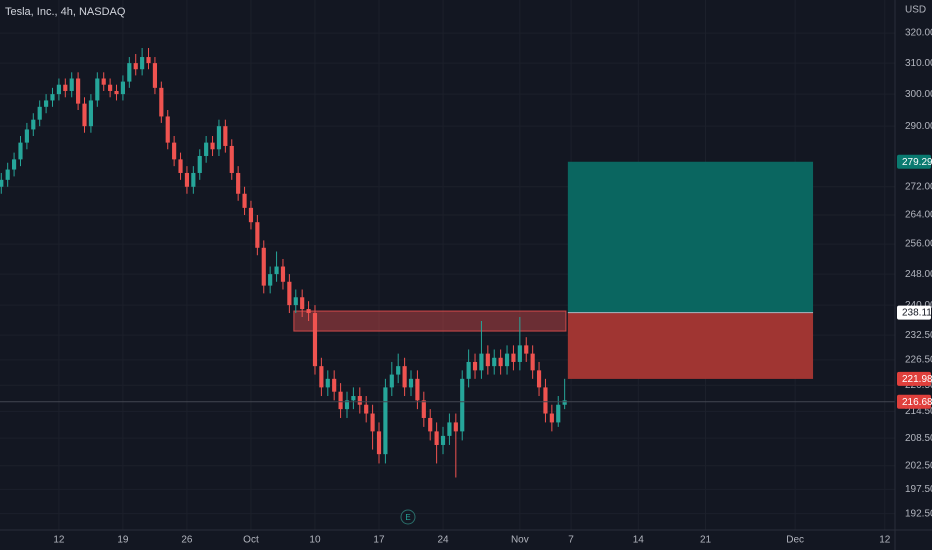  I want to click on x-tick-label: 10, so click(315, 540).